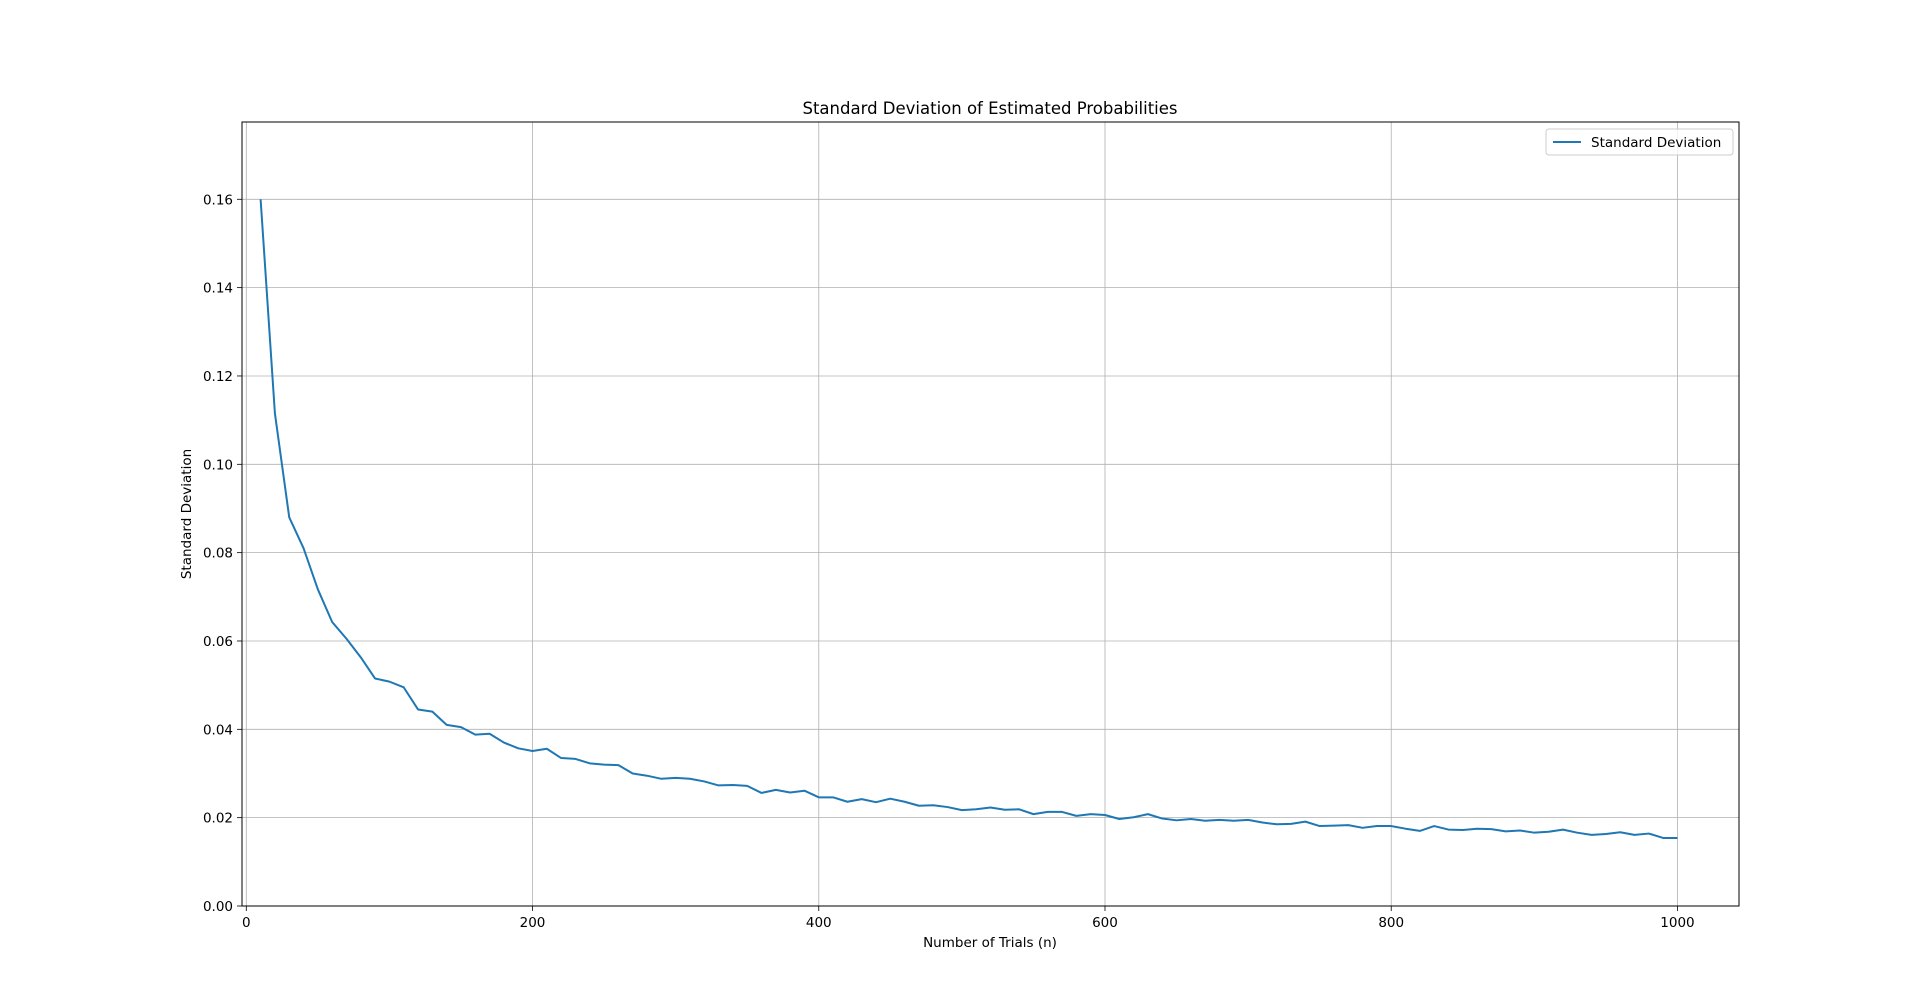  What do you see at coordinates (819, 923) in the screenshot?
I see `x-tick-label: 400` at bounding box center [819, 923].